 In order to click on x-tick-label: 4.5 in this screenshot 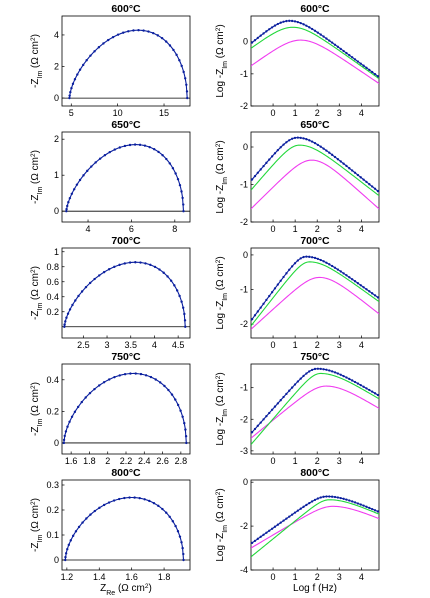, I will do `click(178, 345)`.